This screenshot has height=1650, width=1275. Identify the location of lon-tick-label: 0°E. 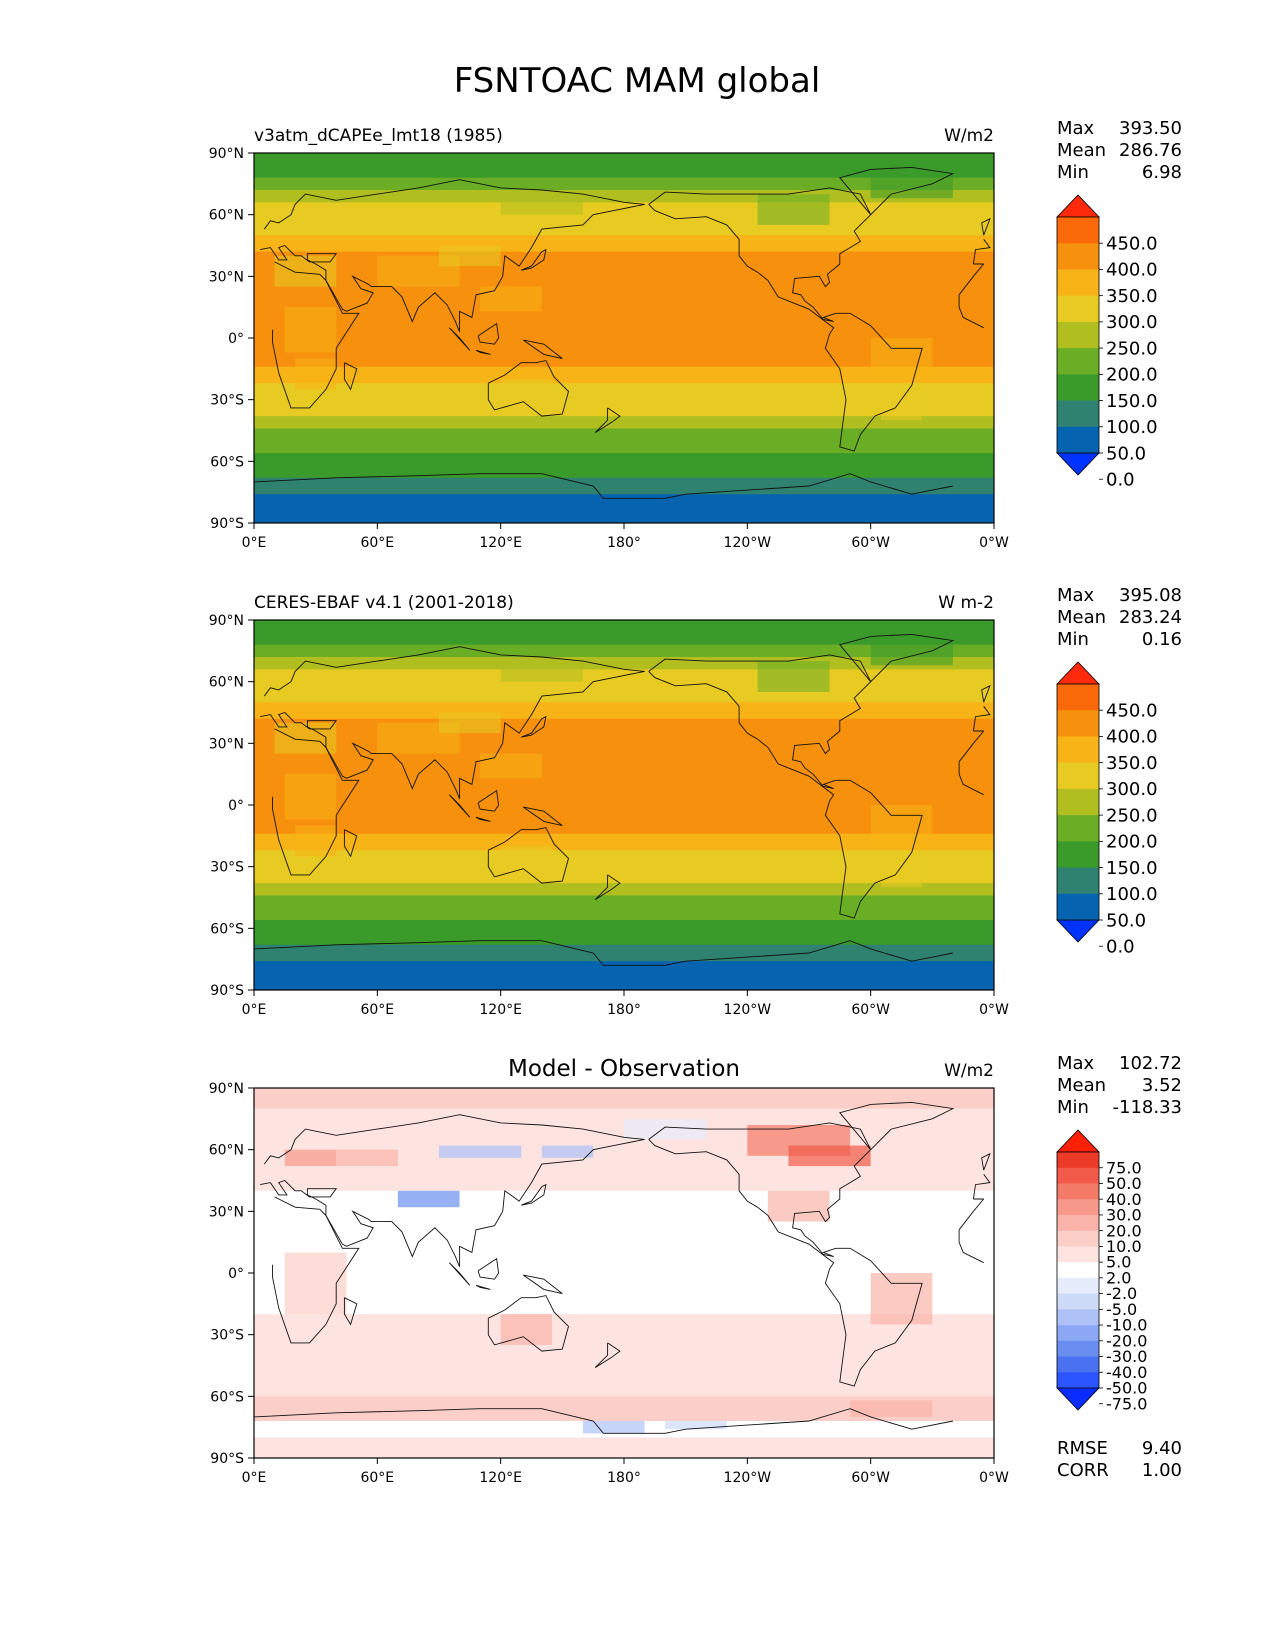
(254, 1010).